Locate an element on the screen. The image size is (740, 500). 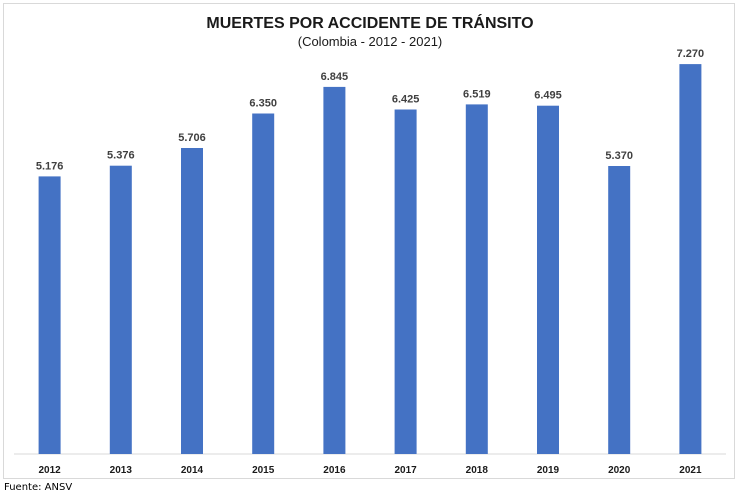
data-label-2015: 6.350 is located at coordinates (263, 104).